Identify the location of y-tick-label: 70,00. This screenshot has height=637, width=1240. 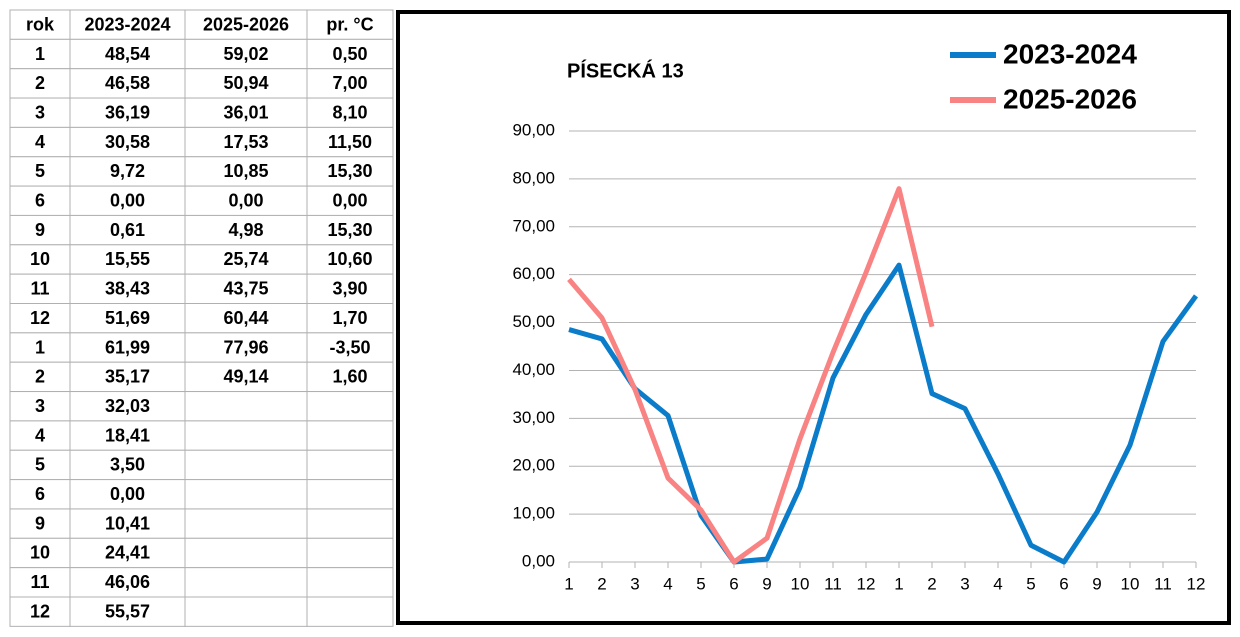
(533, 225).